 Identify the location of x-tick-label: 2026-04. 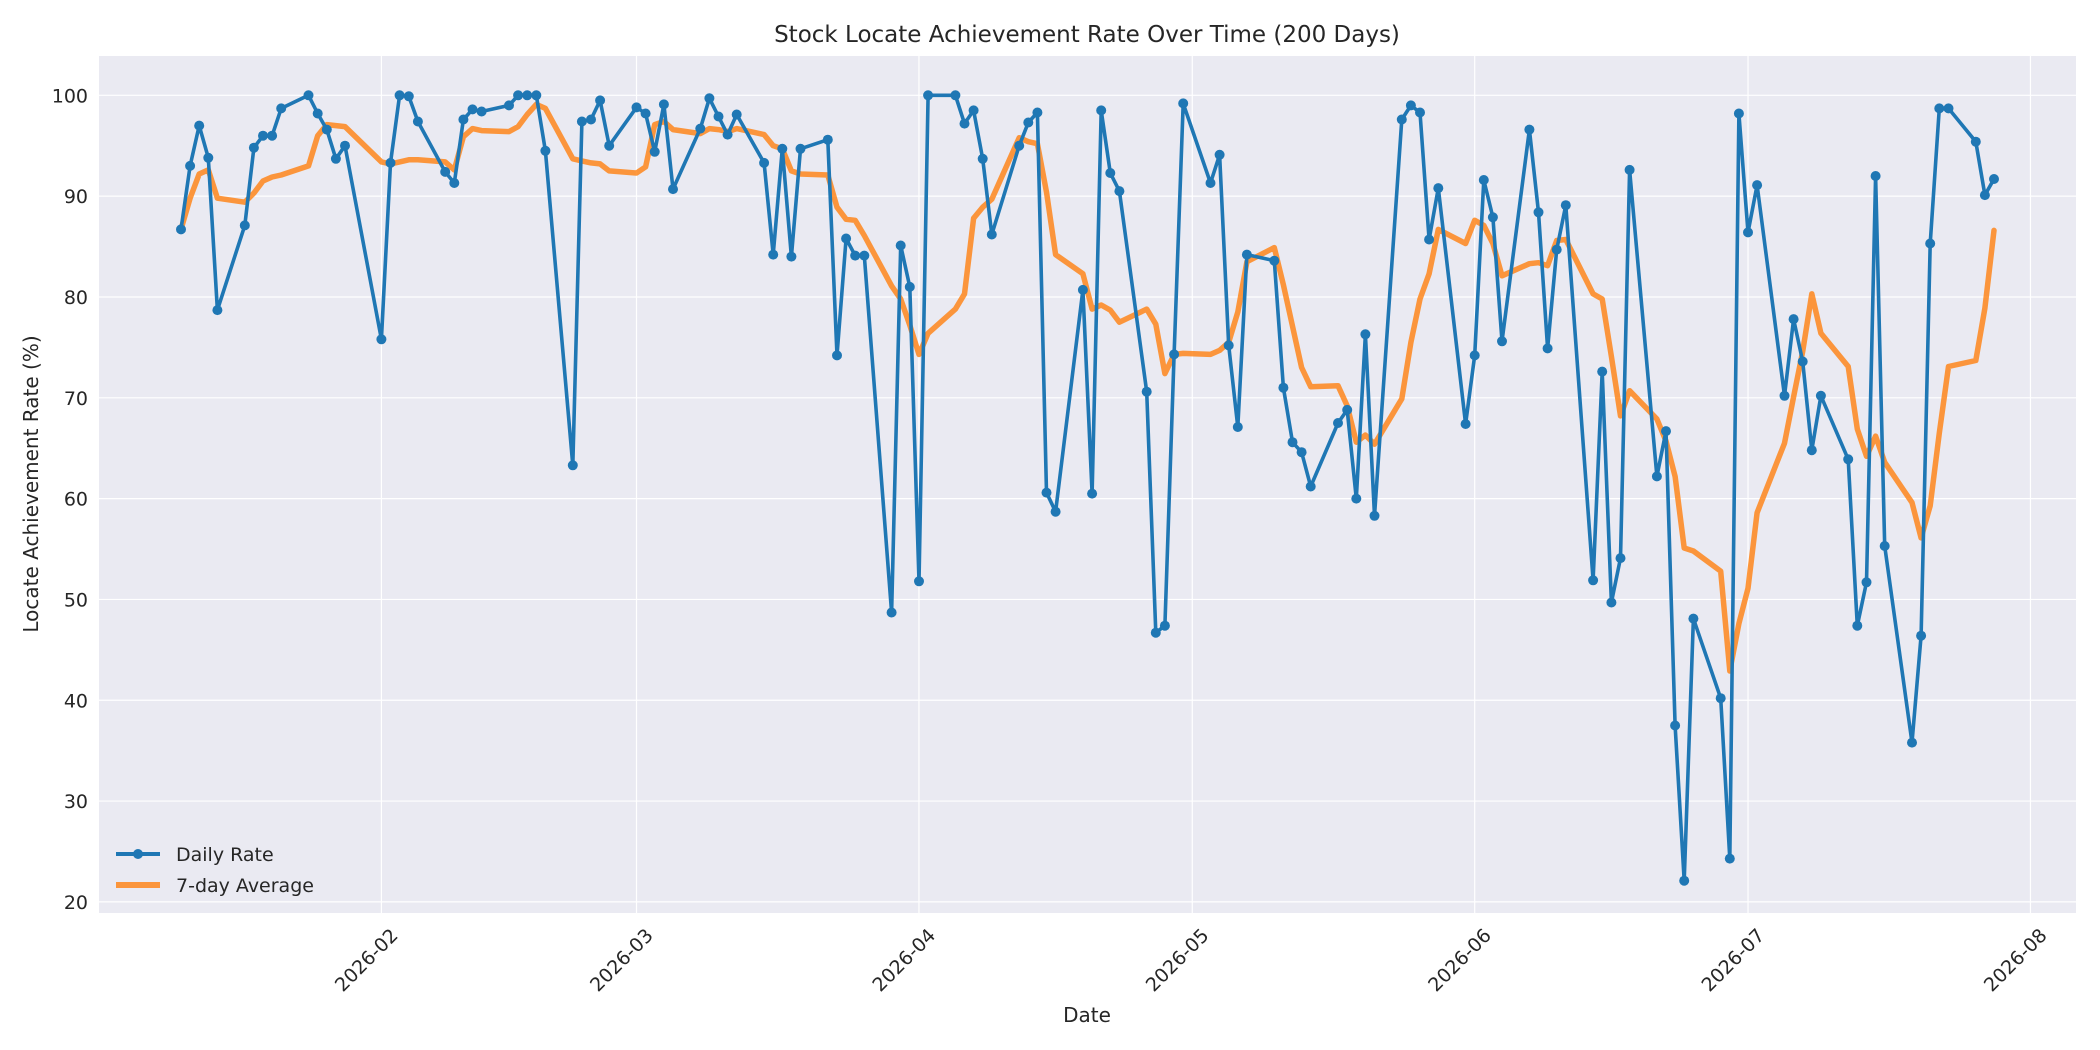
(904, 961).